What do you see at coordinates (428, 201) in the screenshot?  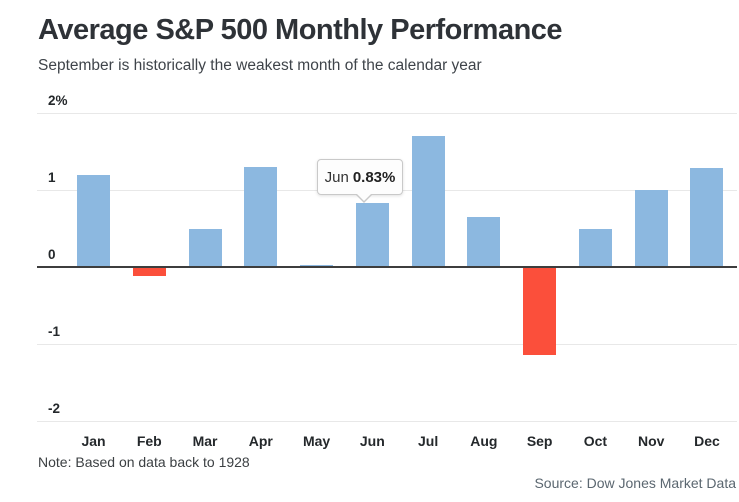 I see `bar-jul` at bounding box center [428, 201].